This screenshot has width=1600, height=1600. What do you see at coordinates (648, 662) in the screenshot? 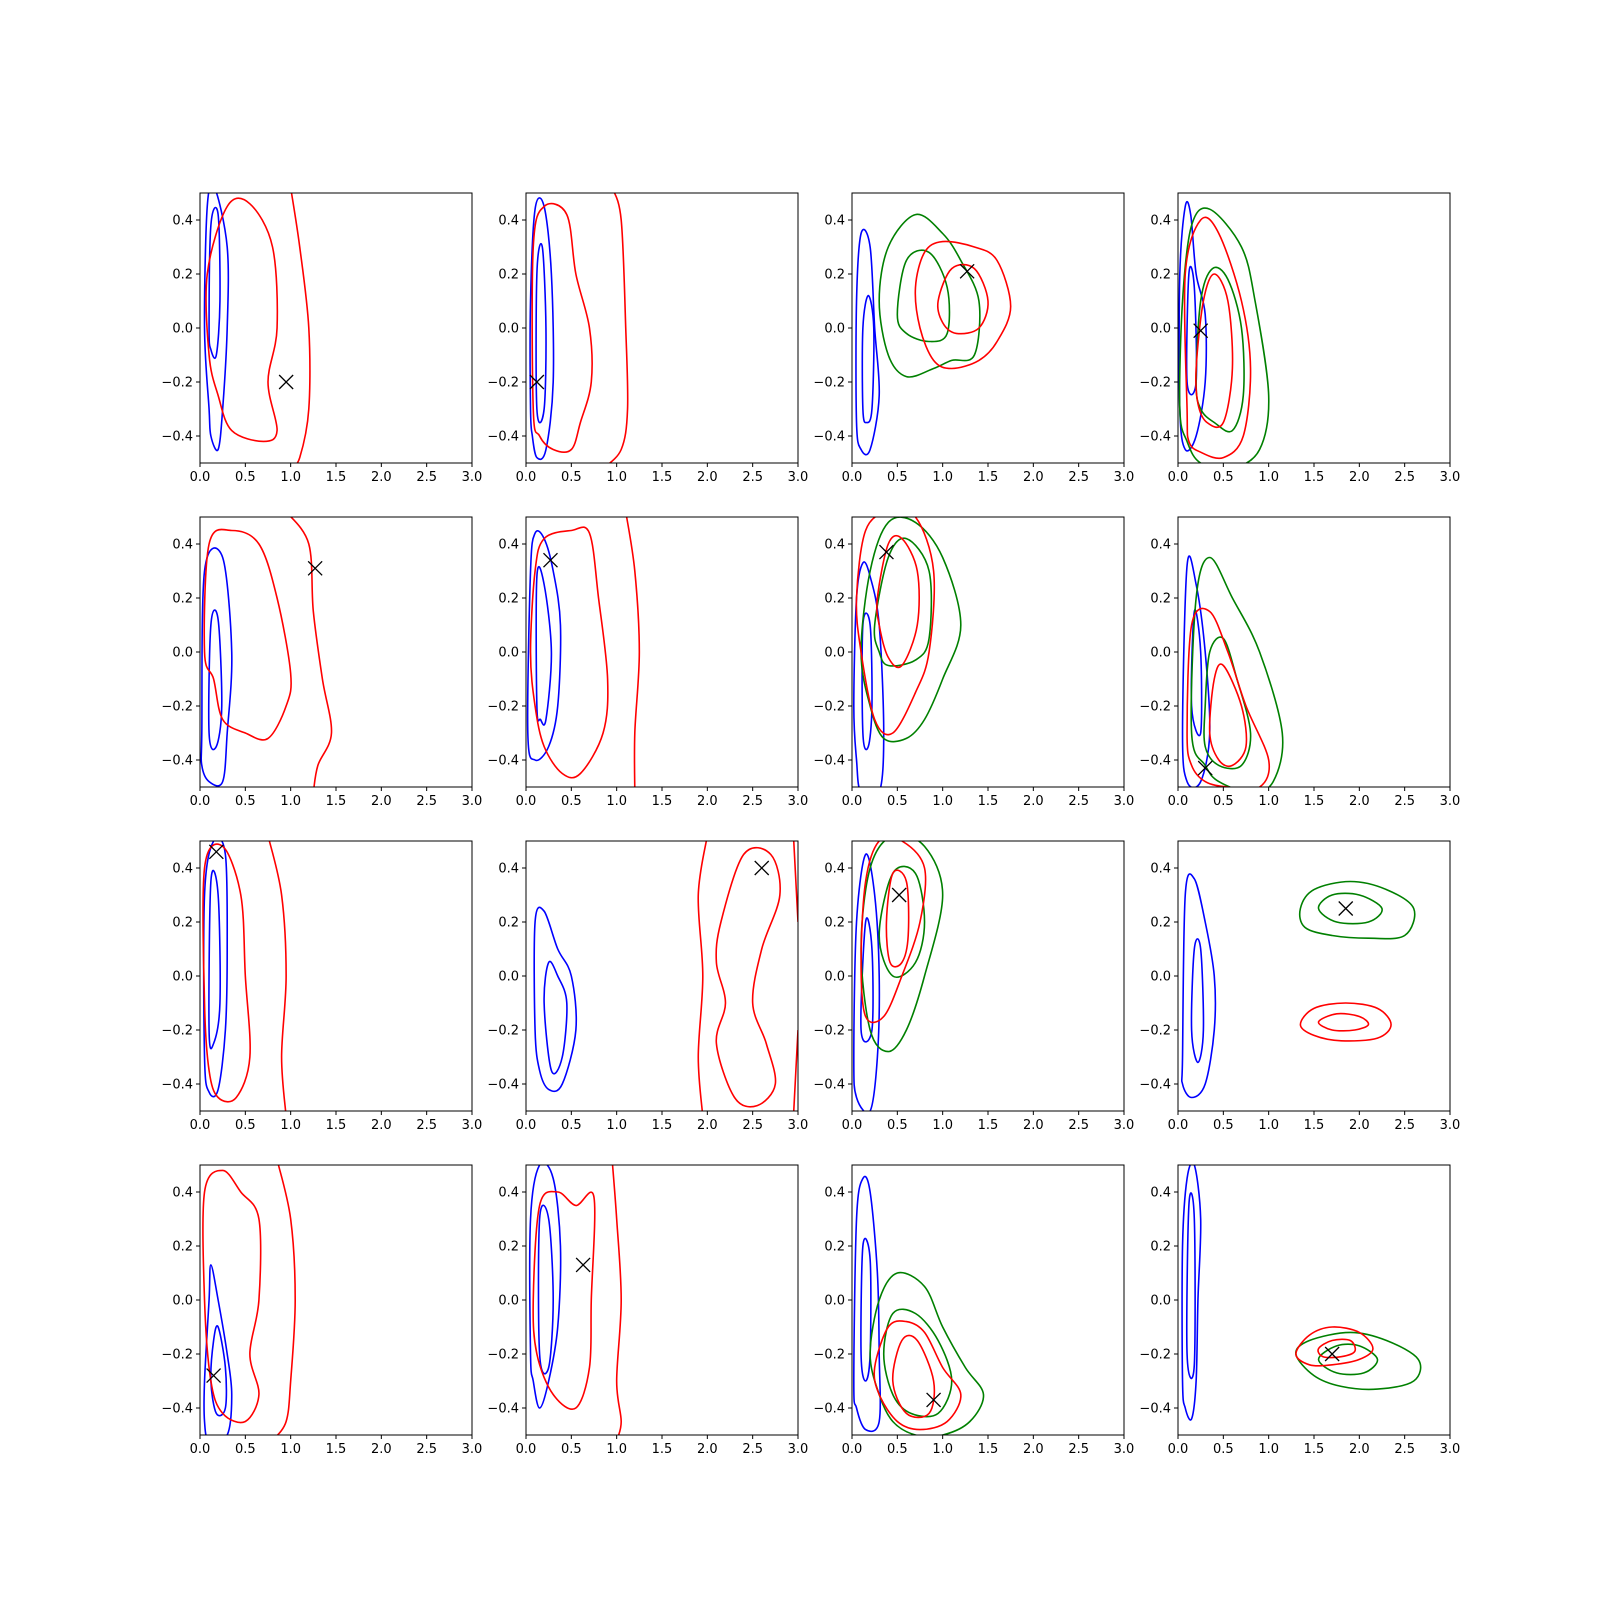
I see `subplot-2-2: 0.0 0.5 1.0 1.5 2.0 2.5 3.0 0.4 0.2 0.0 −0.2 −0.4` at bounding box center [648, 662].